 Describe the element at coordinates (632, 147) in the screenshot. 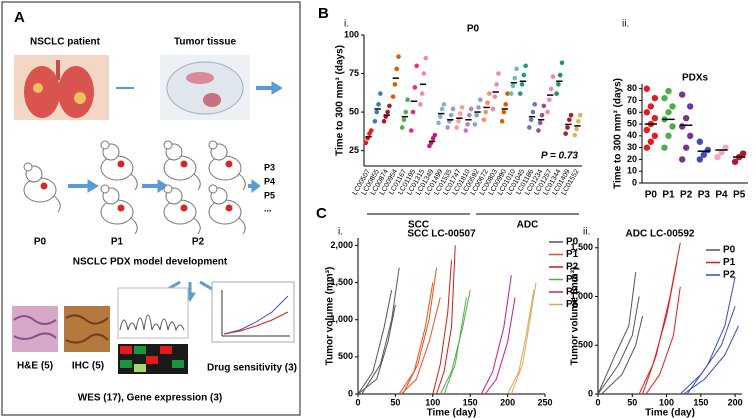

I see `y-tick-label: 30` at that location.